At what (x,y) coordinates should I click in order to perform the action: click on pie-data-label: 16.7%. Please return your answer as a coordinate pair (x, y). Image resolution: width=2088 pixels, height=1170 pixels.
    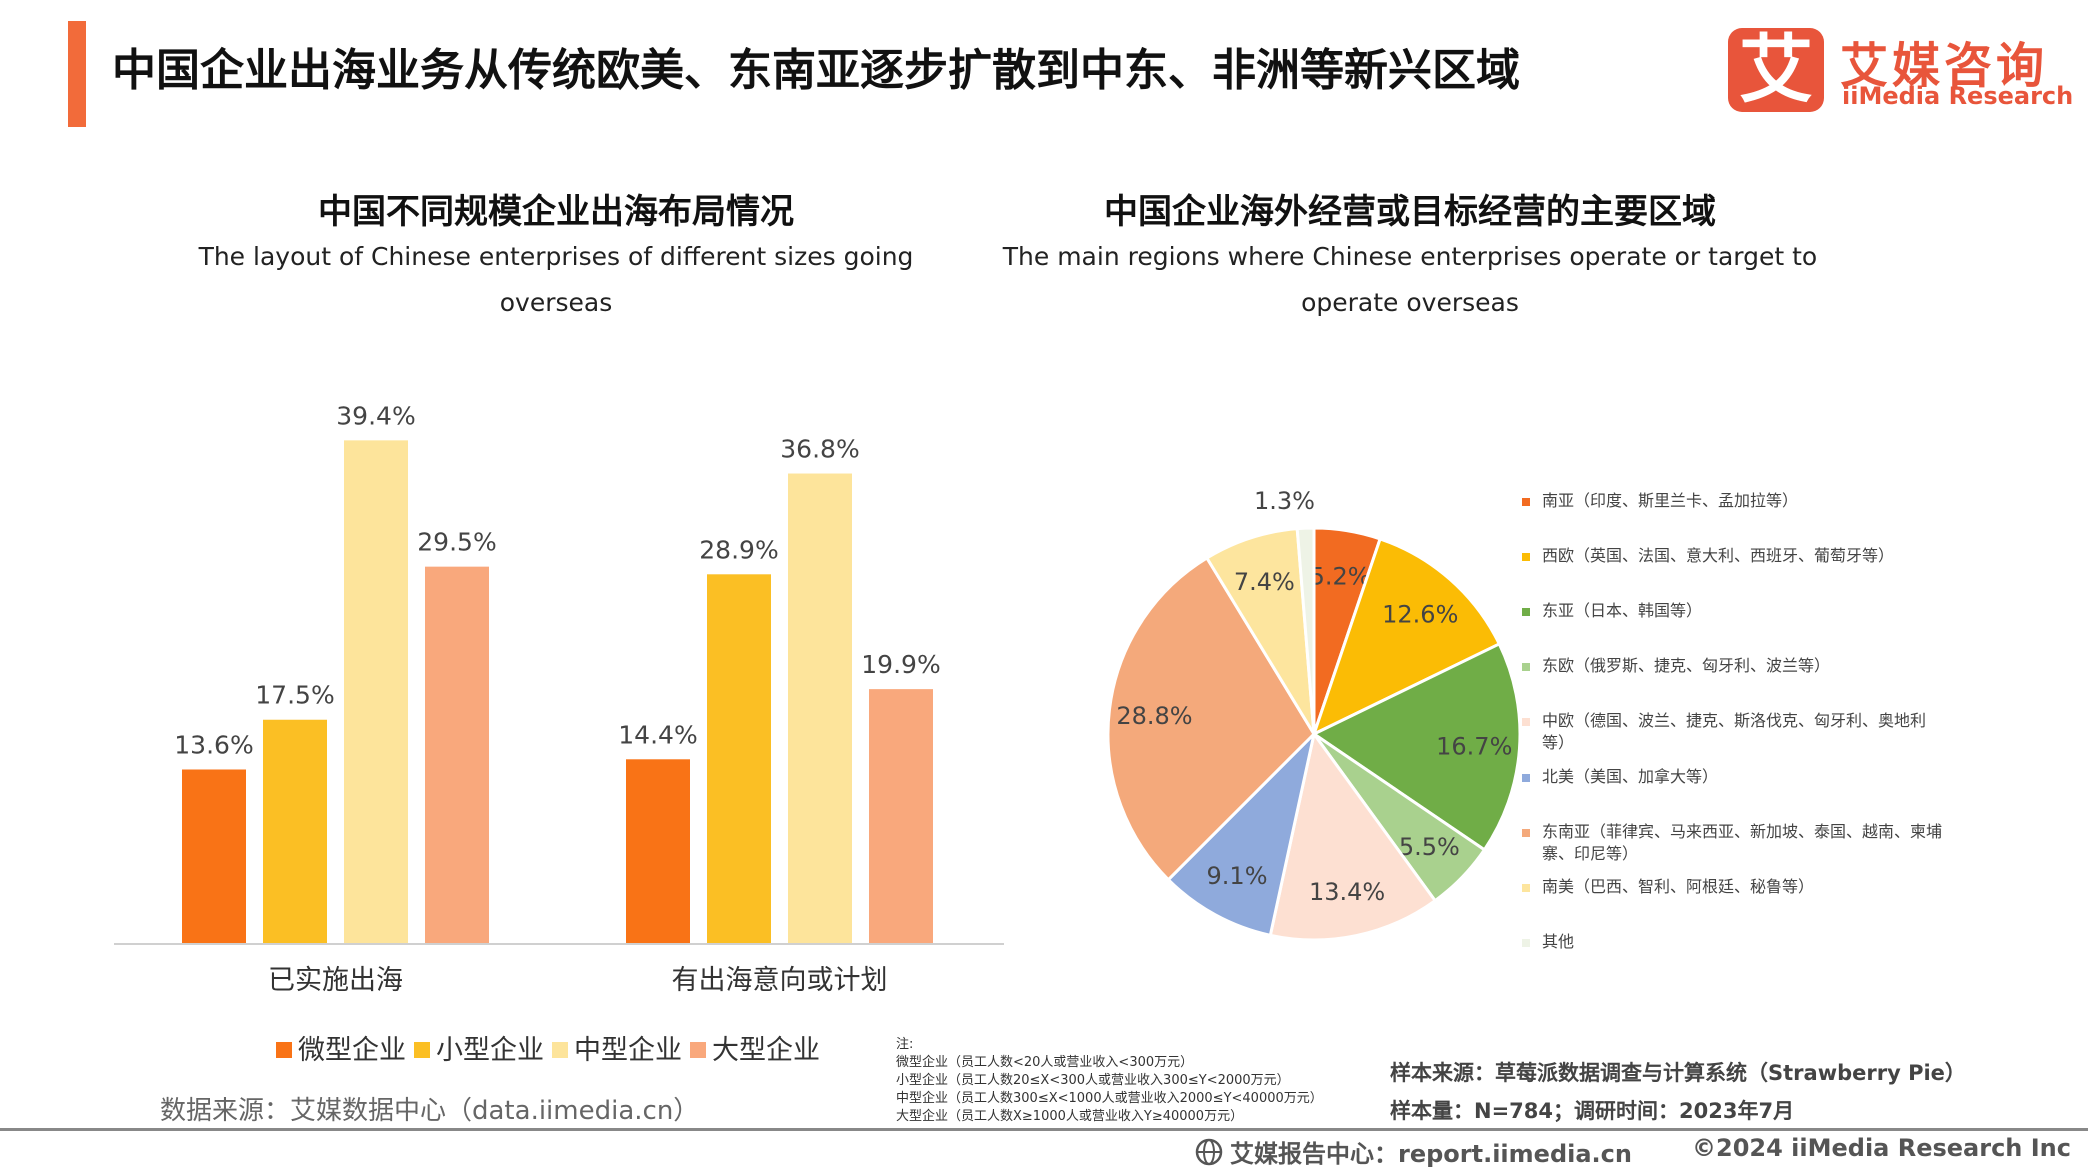
    Looking at the image, I should click on (1474, 747).